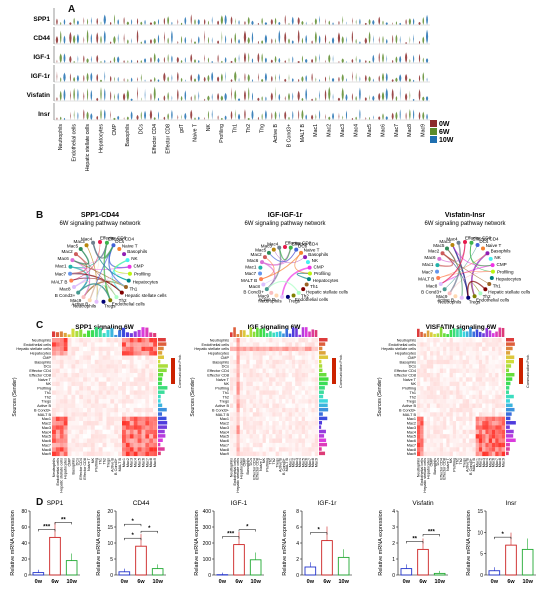  I want to click on panel-label-c: C, so click(40, 325).